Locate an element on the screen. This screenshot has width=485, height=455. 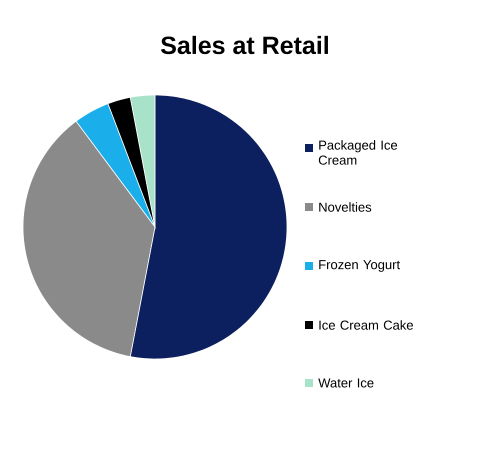
legend-label: Novelties is located at coordinates (345, 207).